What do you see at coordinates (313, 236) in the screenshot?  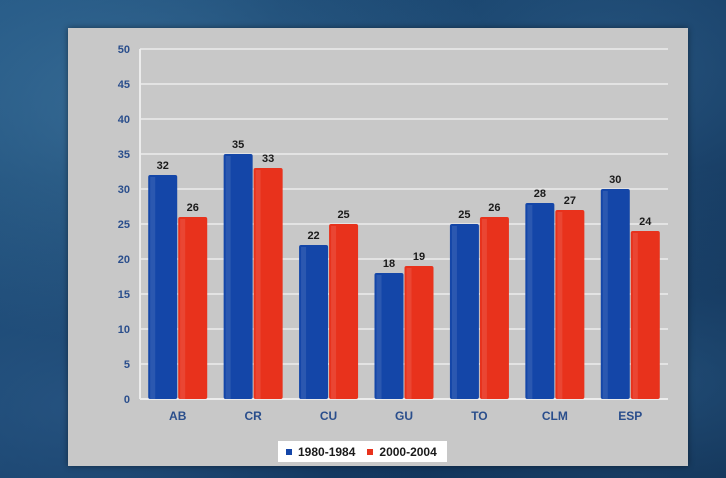 I see `data-label-series-1-cu: 22` at bounding box center [313, 236].